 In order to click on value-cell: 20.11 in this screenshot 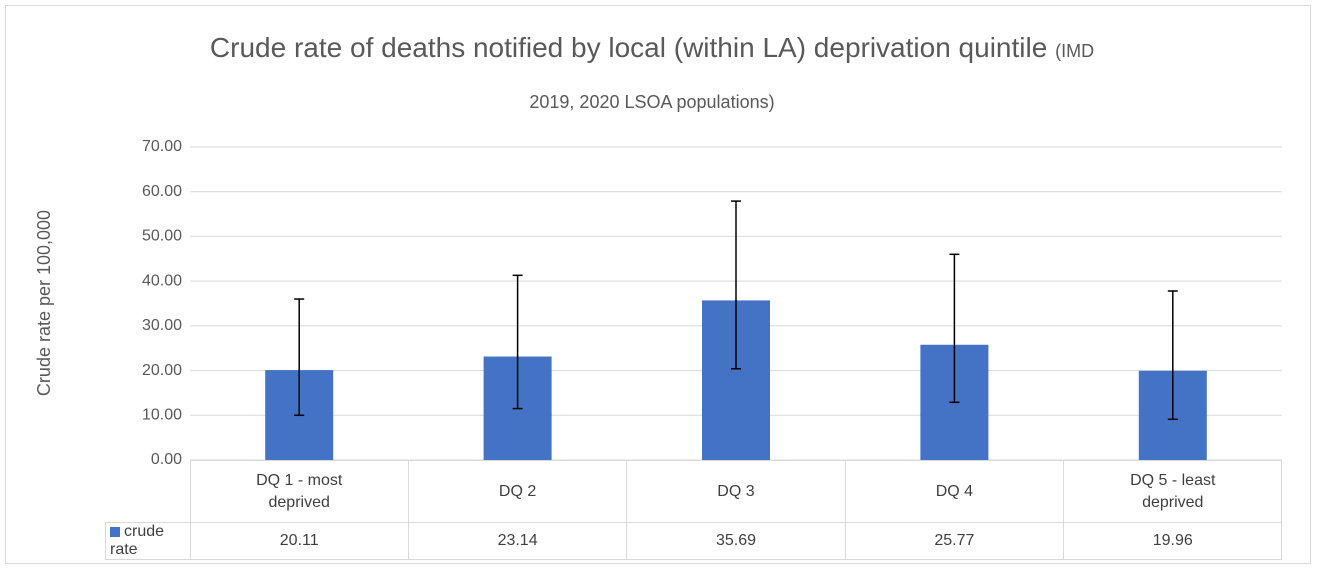, I will do `click(299, 541)`.